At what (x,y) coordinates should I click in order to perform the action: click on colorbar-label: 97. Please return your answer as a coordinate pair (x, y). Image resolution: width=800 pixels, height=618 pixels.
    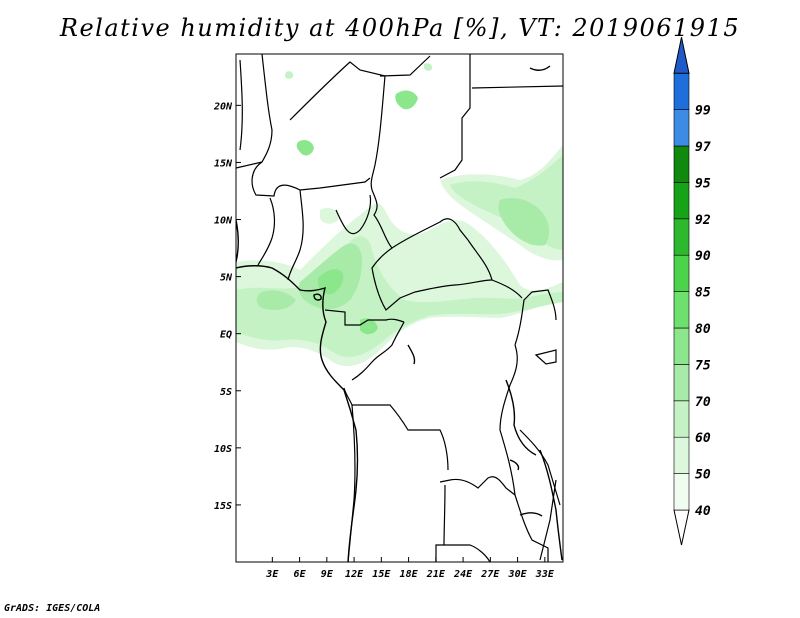
    Looking at the image, I should click on (703, 147).